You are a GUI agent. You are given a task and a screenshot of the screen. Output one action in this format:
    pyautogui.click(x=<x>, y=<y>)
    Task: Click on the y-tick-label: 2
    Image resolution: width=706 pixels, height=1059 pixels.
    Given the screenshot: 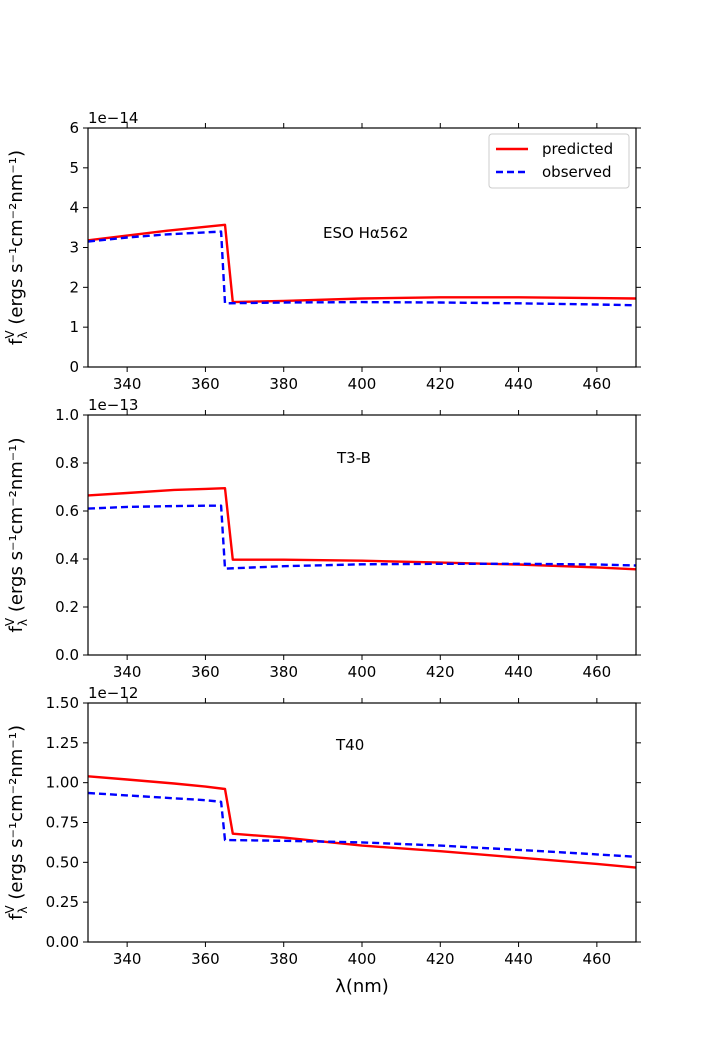 What is the action you would take?
    pyautogui.click(x=74, y=287)
    